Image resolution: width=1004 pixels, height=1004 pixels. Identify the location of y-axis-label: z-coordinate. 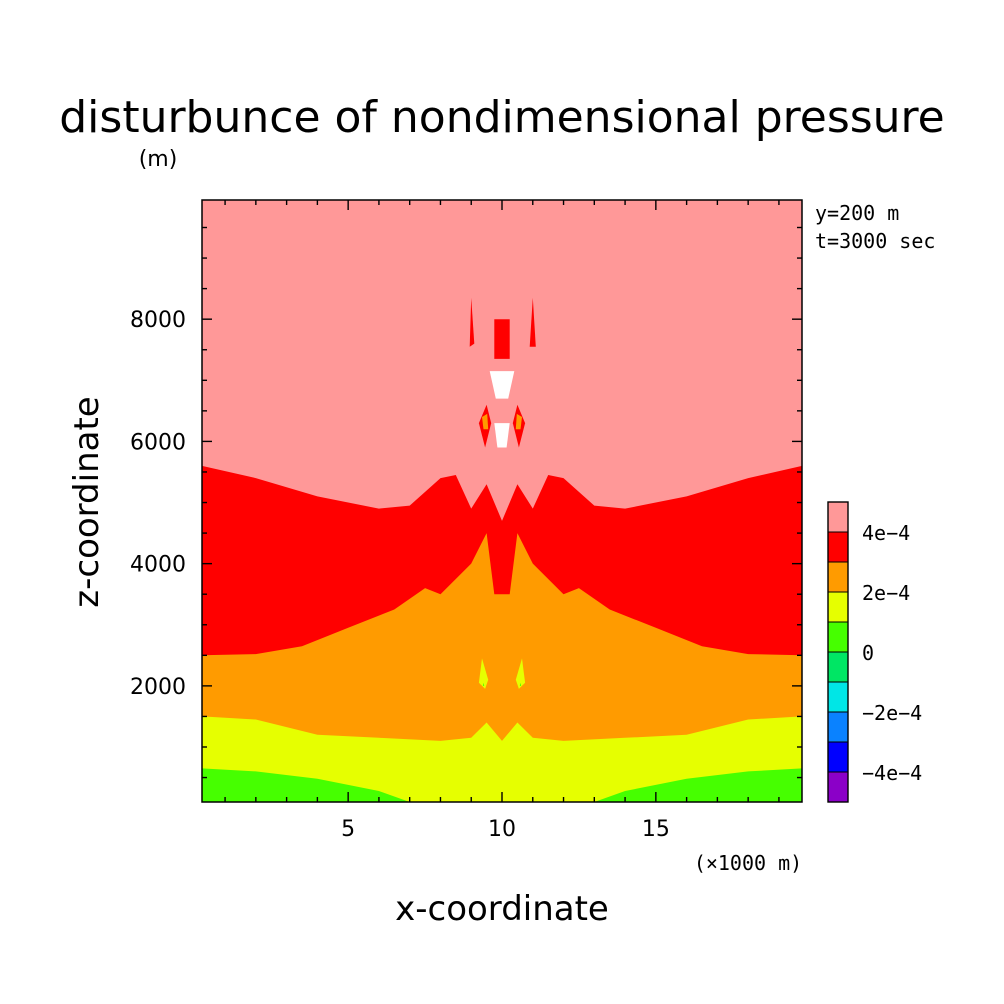
(87, 501).